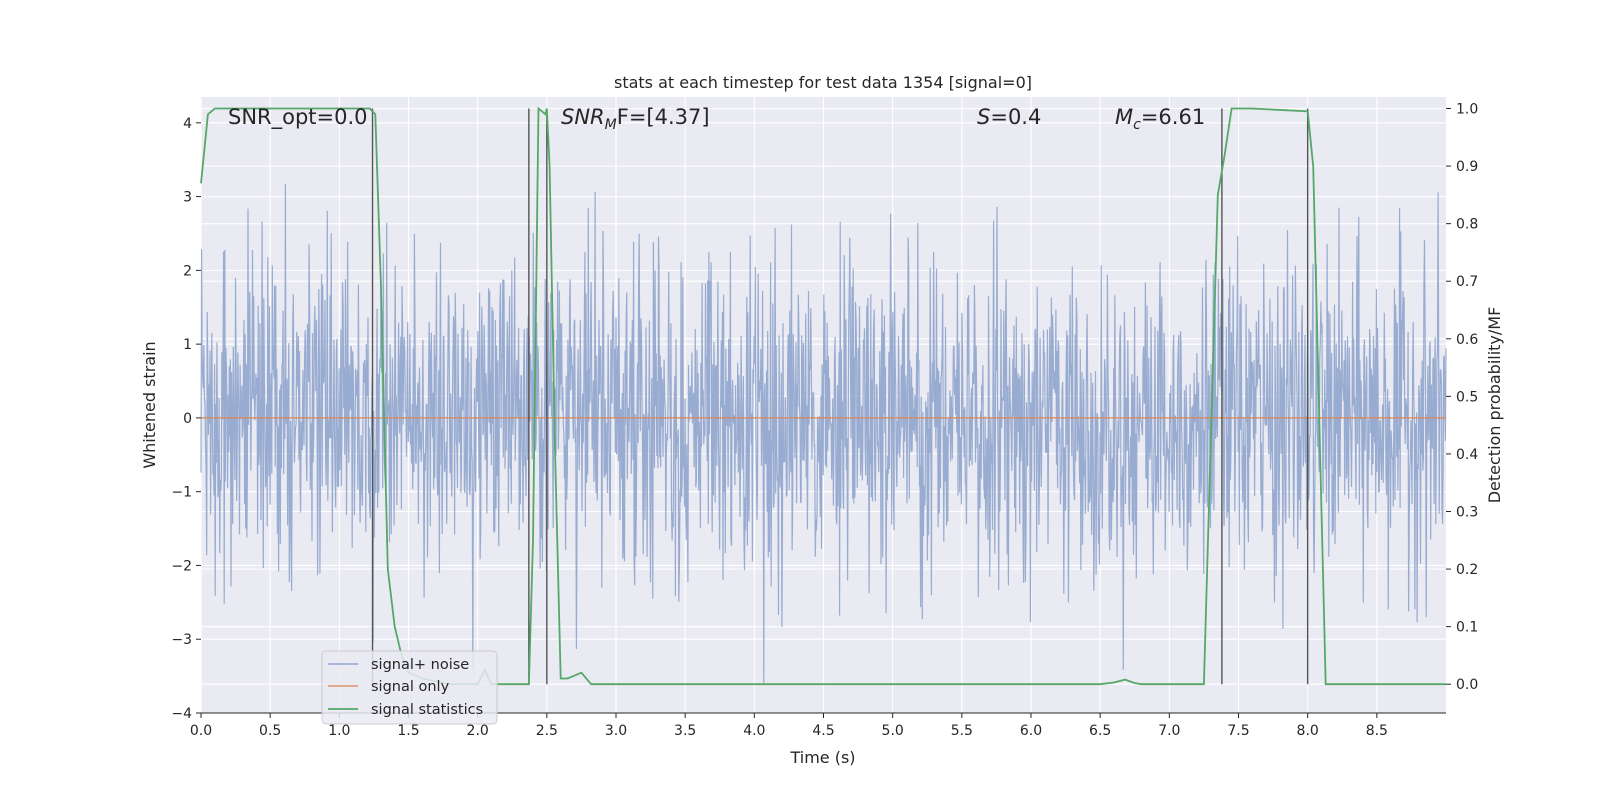  Describe the element at coordinates (270, 731) in the screenshot. I see `x-tick-label: 0.5` at that location.